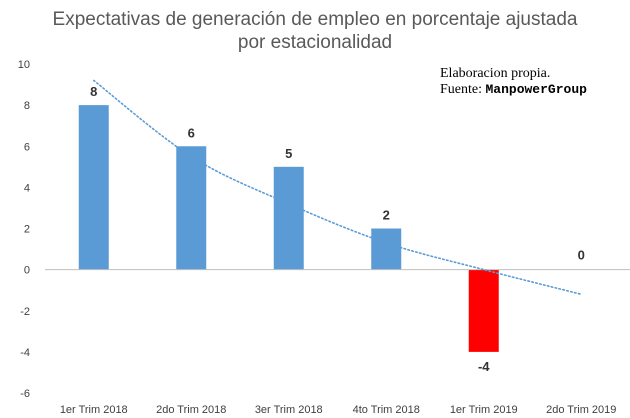 The width and height of the screenshot is (630, 418). I want to click on chart-title-line-2: por estacionalidad, so click(315, 42).